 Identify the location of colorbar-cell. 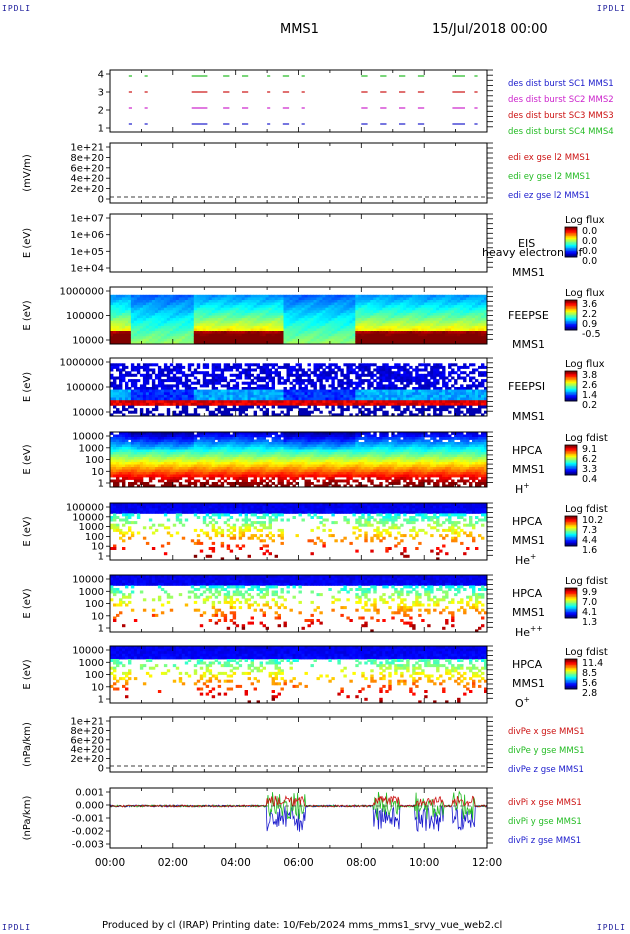
(571, 323).